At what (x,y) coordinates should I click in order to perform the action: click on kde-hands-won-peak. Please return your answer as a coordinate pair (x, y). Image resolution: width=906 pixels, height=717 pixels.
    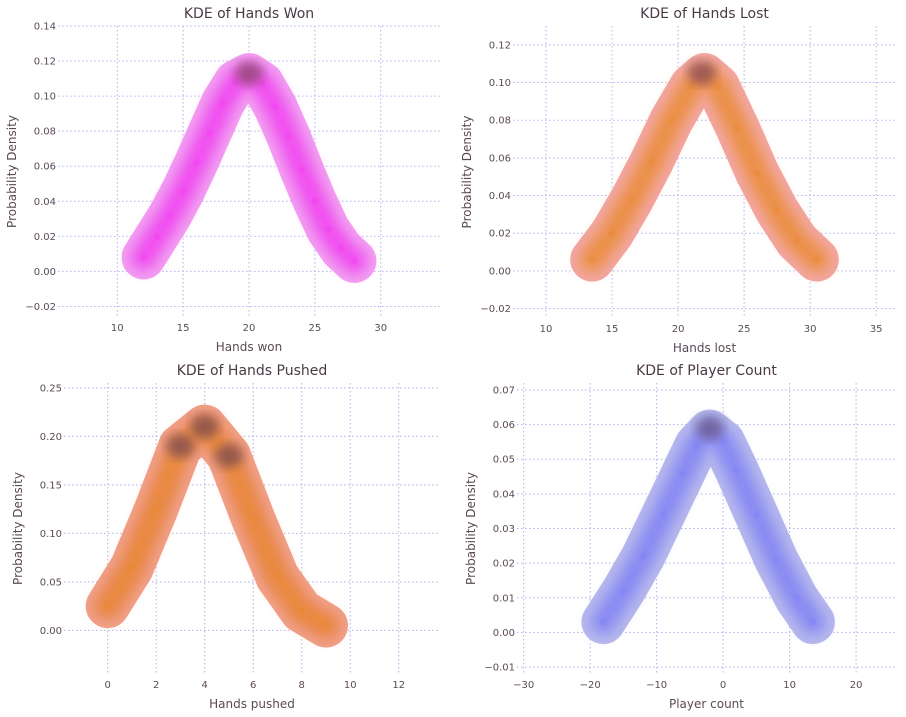
    Looking at the image, I should click on (249, 73).